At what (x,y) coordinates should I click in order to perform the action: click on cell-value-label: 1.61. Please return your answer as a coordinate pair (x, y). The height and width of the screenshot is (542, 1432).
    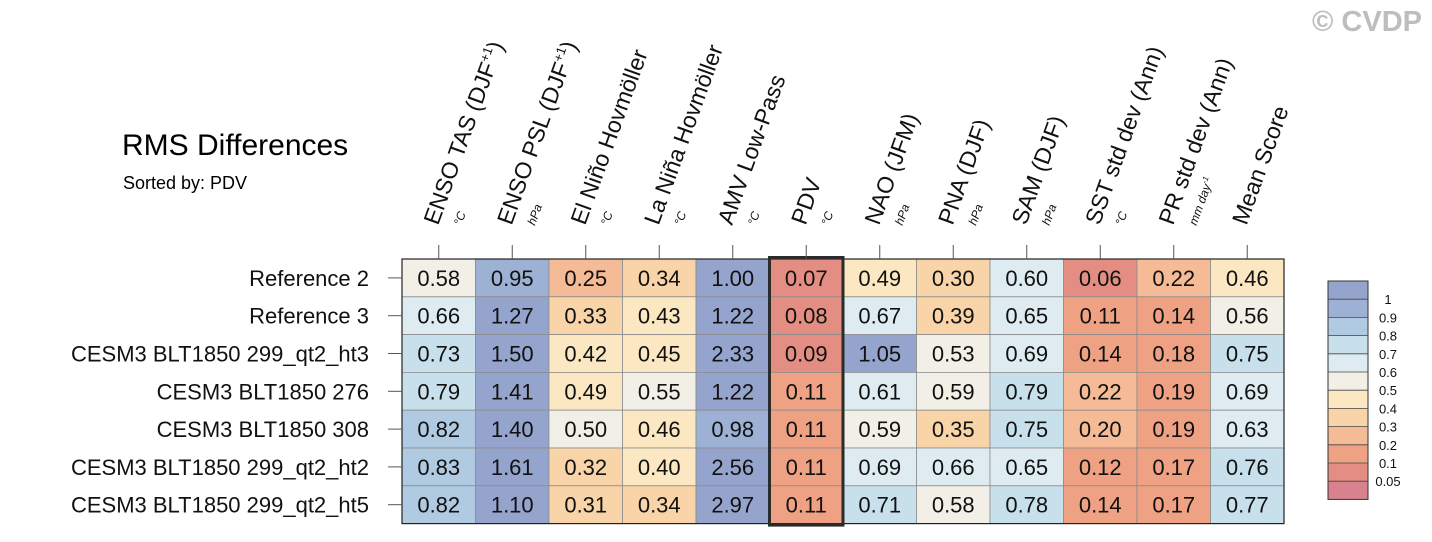
    Looking at the image, I should click on (512, 467).